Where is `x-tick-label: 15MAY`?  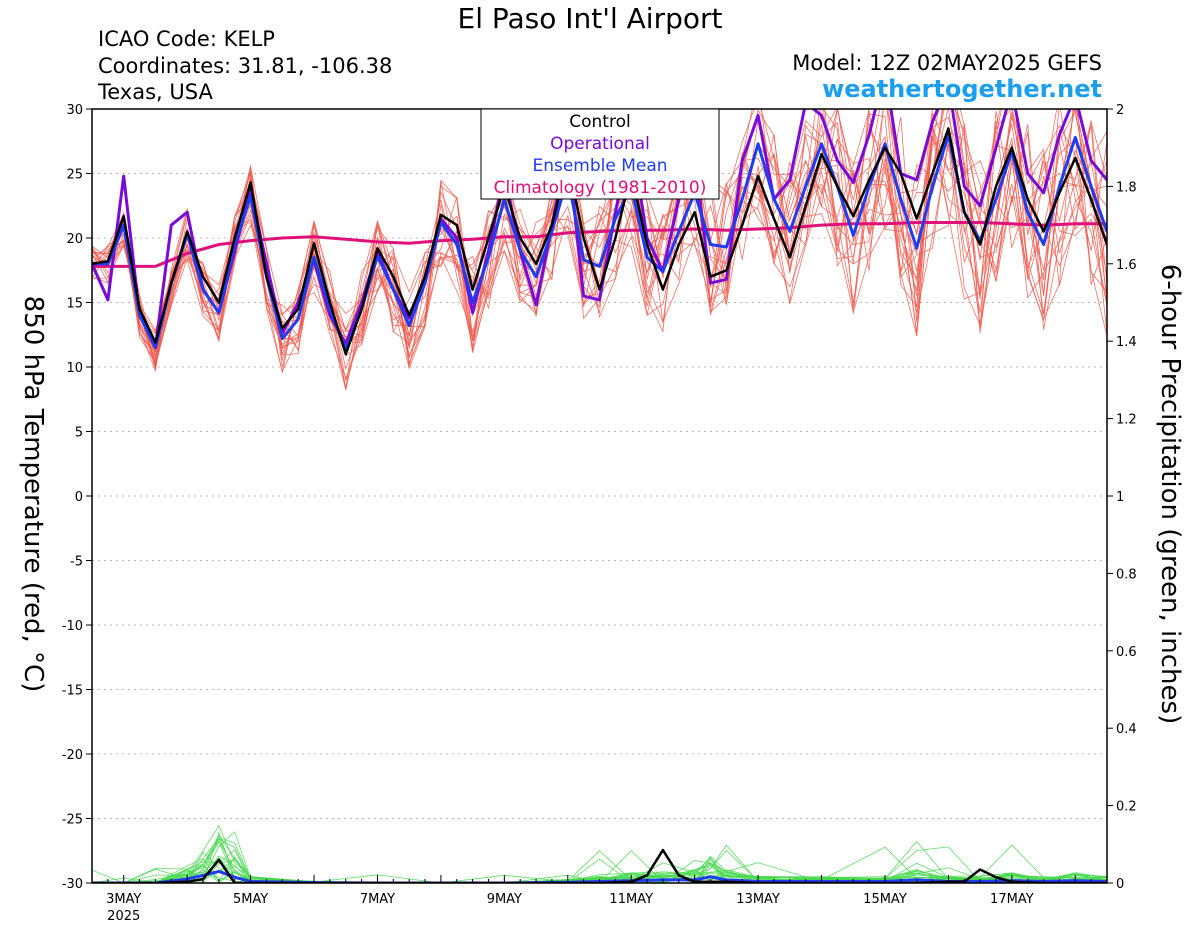
x-tick-label: 15MAY is located at coordinates (885, 899).